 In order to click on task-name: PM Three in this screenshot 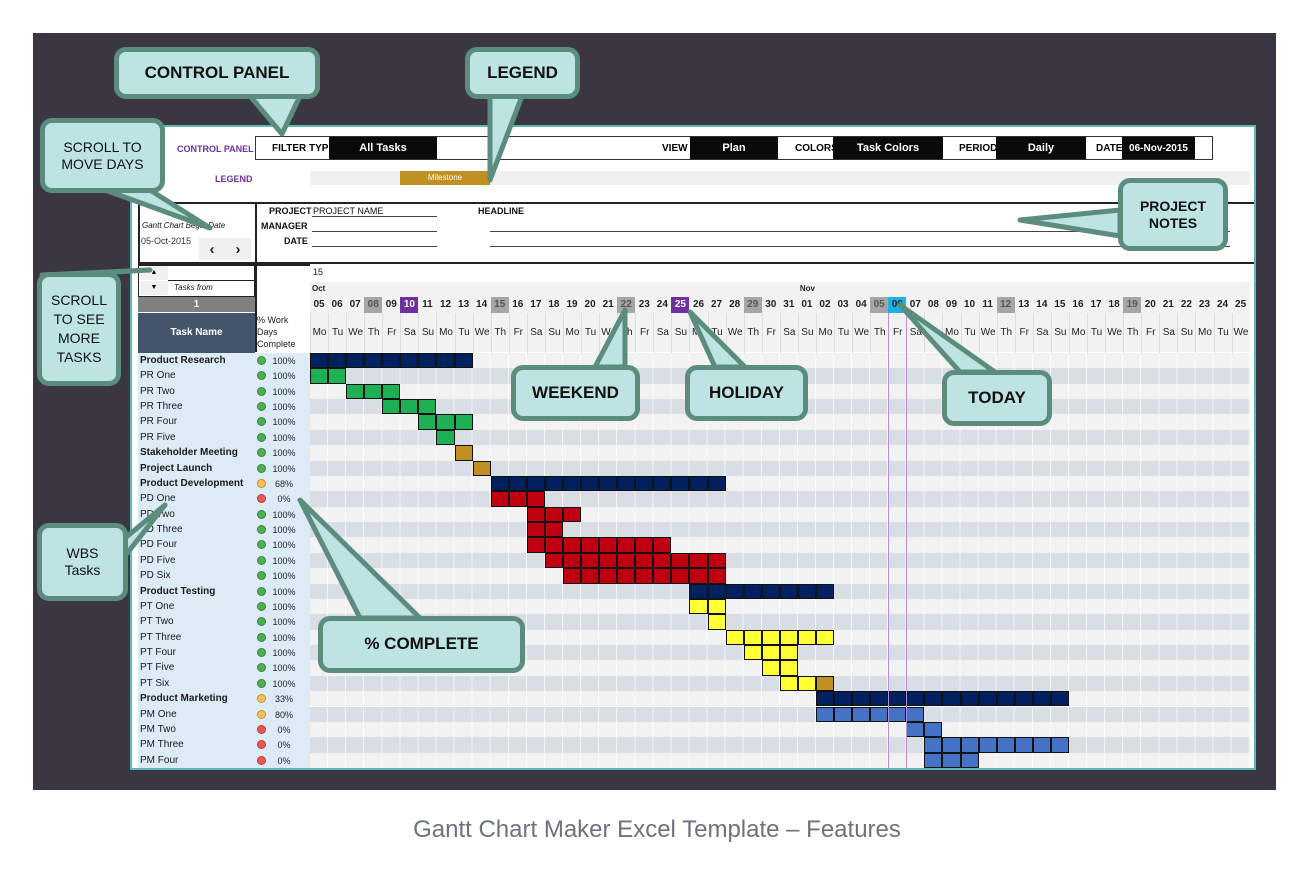, I will do `click(162, 745)`.